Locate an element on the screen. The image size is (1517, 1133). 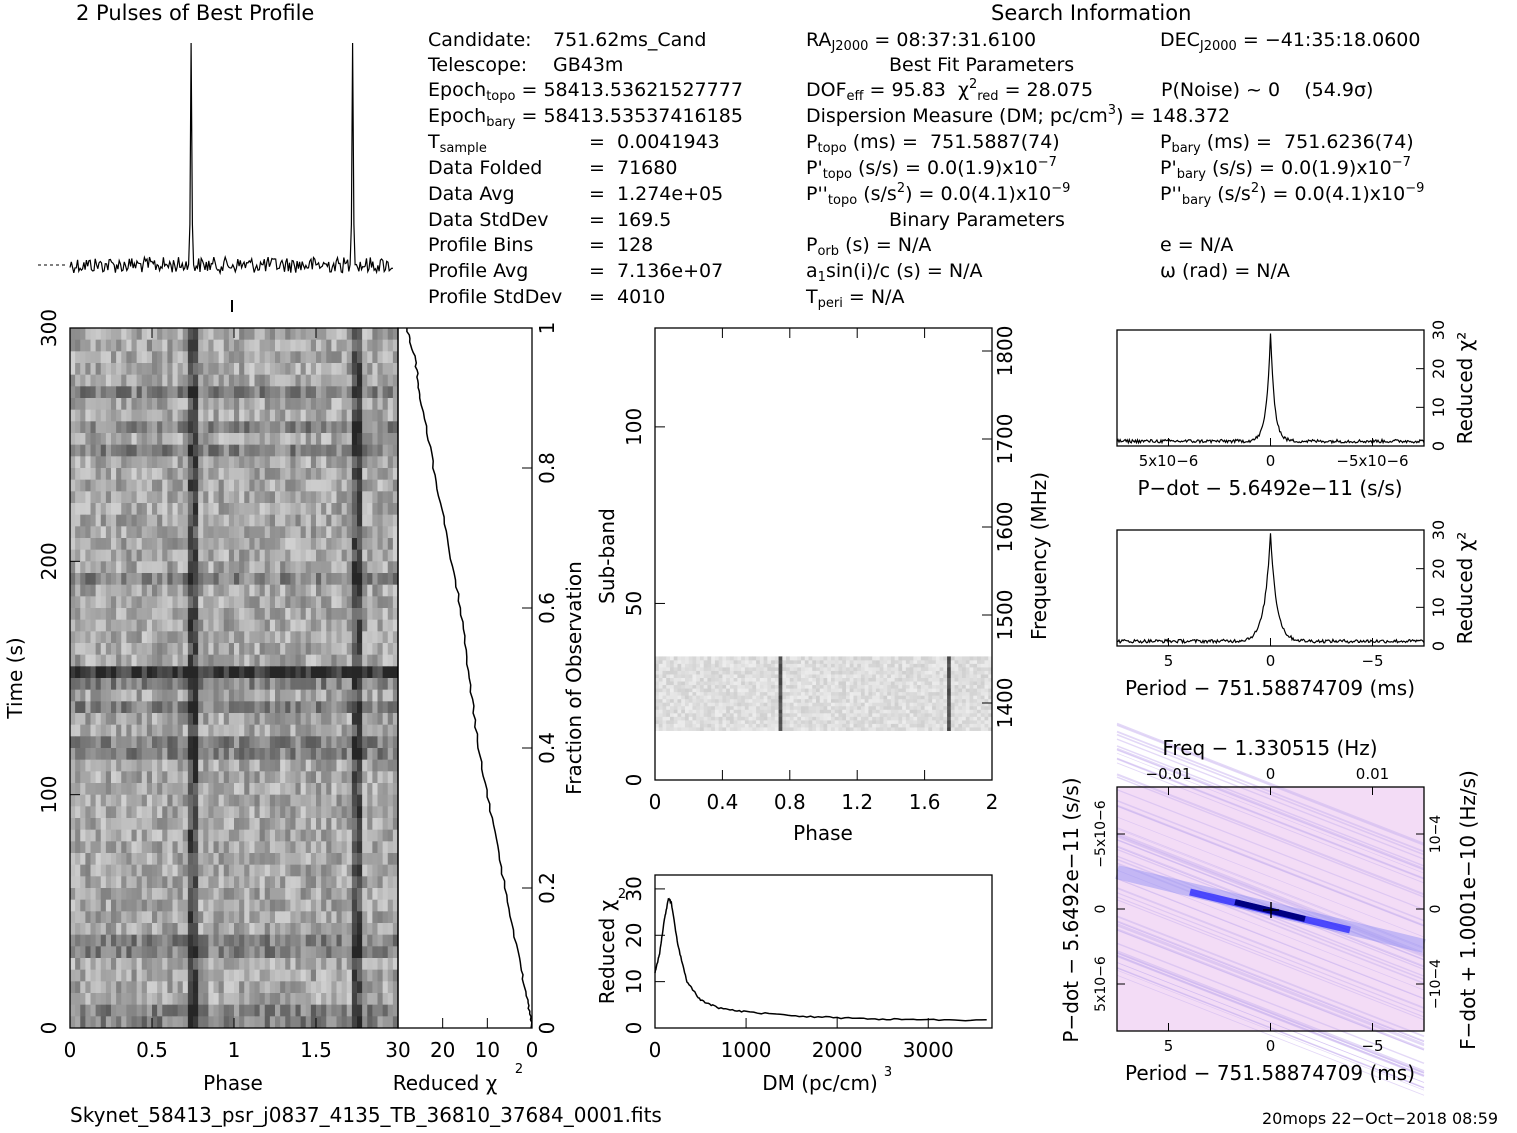
subband-heatmap is located at coordinates (824, 693).